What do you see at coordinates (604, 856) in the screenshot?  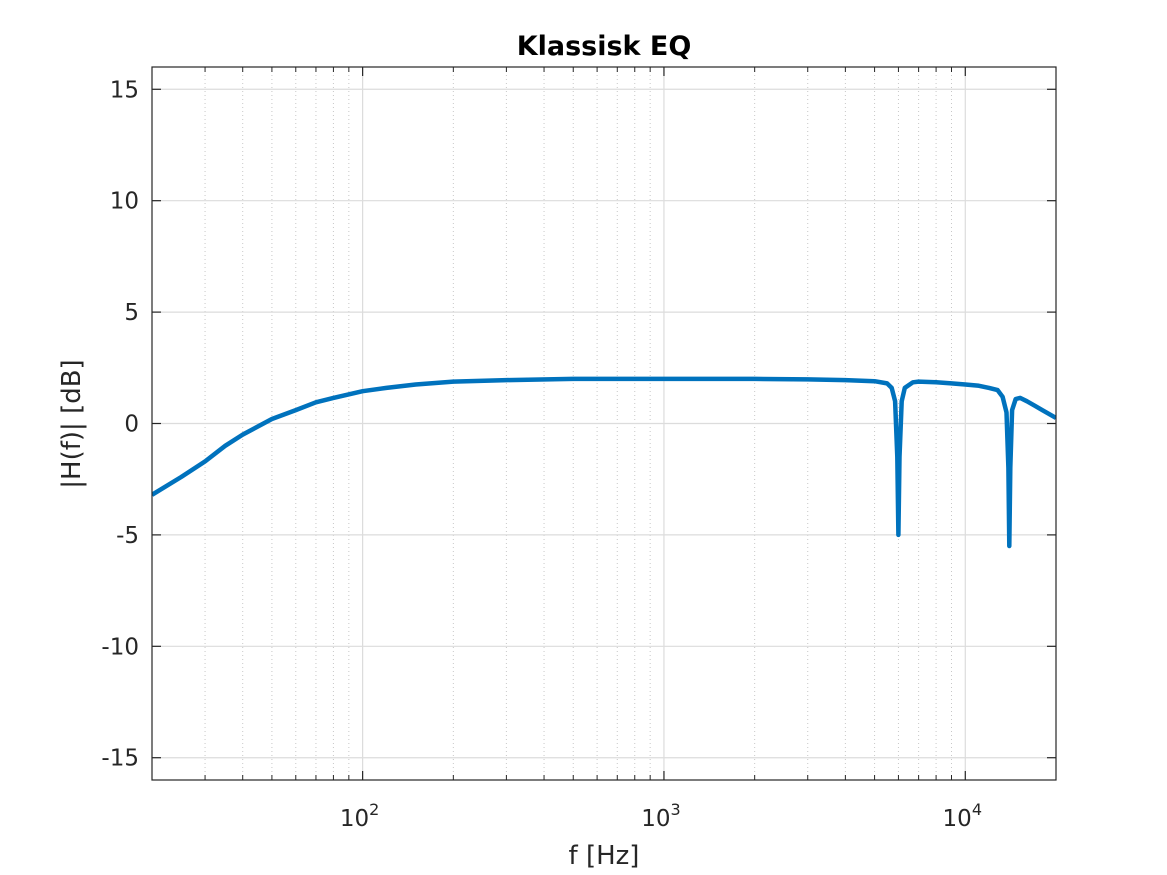 I see `x-axis-label: f [Hz]` at bounding box center [604, 856].